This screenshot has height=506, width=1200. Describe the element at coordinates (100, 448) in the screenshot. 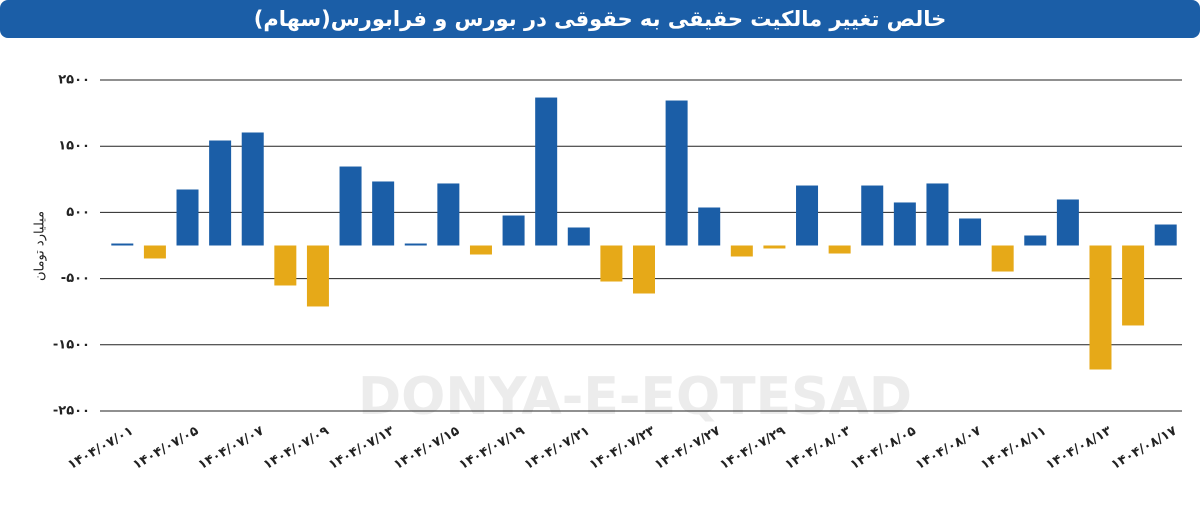

I see `x-tick-label: ۱۴۰۴/۰۷/۰۱` at that location.